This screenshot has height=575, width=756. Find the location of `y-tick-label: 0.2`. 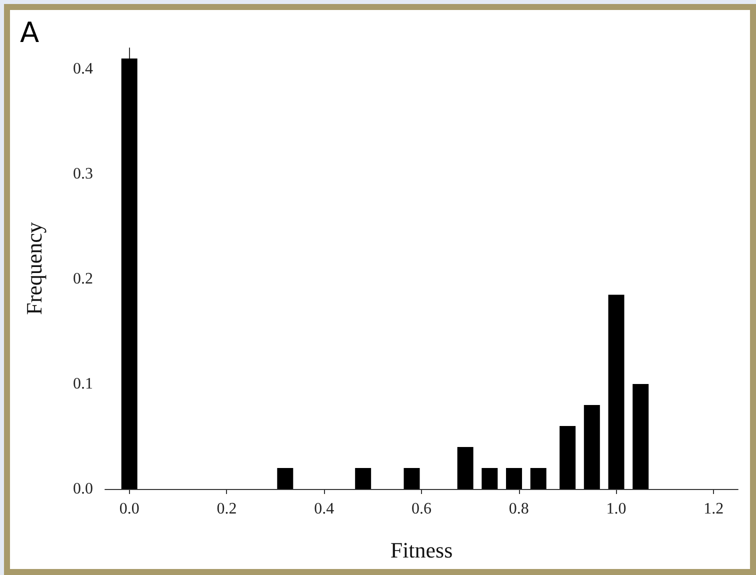

y-tick-label: 0.2 is located at coordinates (83, 279).